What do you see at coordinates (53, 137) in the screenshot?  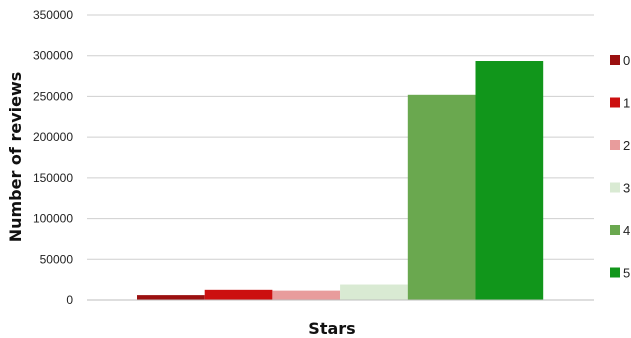 I see `y-tick-label: 200000` at bounding box center [53, 137].